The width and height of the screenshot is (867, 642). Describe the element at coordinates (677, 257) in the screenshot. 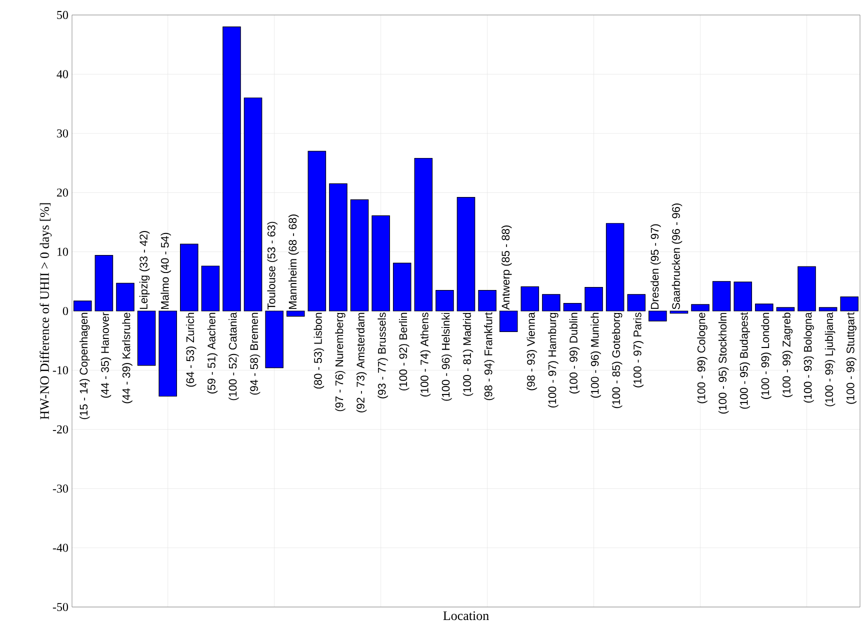

I see `x-tick-label: Saarbrucken (96 - 96)` at that location.